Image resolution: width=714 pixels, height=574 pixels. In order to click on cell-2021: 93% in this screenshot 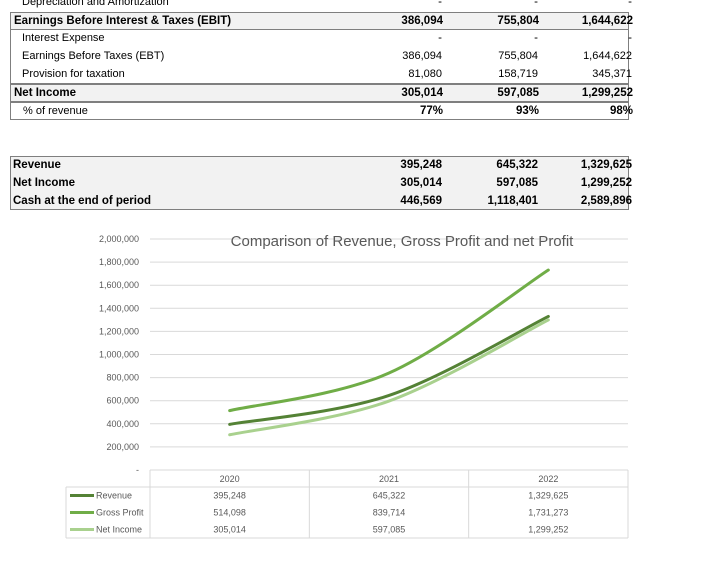, I will do `click(527, 111)`.